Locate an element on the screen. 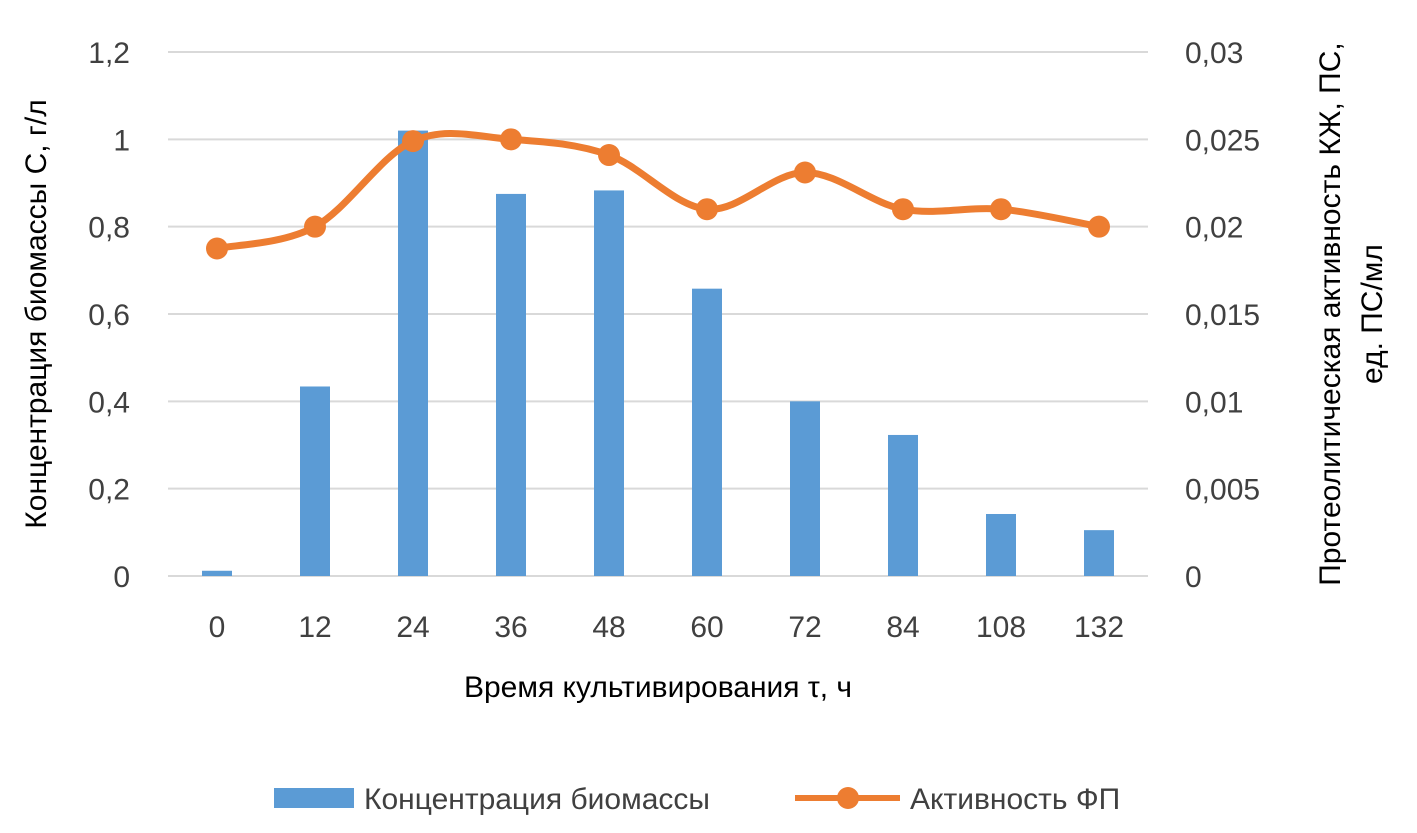 This screenshot has height=833, width=1417. y-tick-label: 0,6 is located at coordinates (109, 315).